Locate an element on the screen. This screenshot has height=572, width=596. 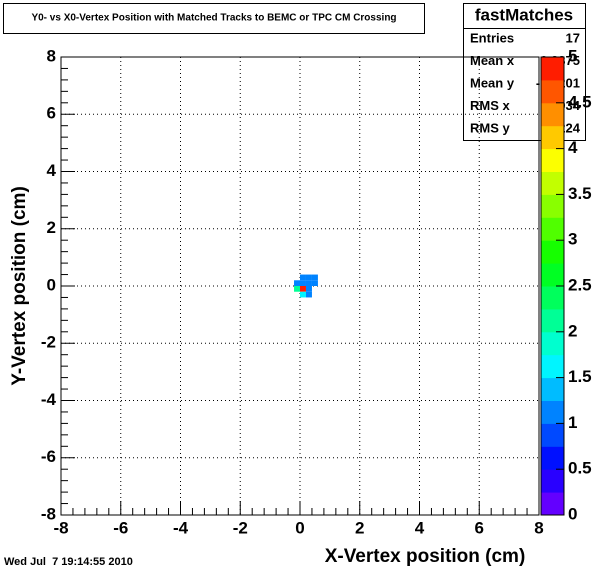
z-tick-label: 5 is located at coordinates (572, 55).